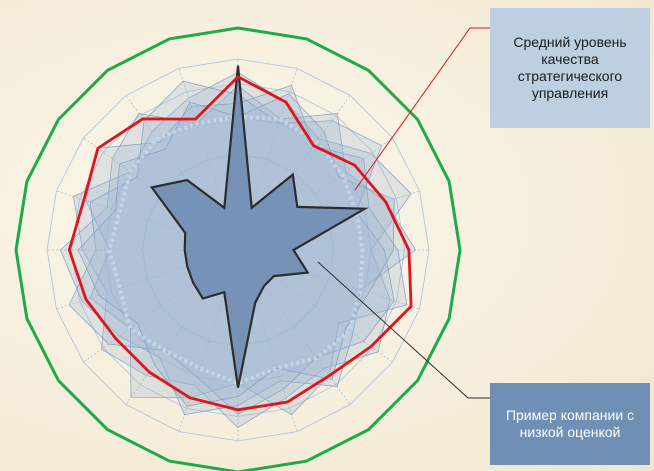  What do you see at coordinates (422, 109) in the screenshot?
I see `average-leader-line` at bounding box center [422, 109].